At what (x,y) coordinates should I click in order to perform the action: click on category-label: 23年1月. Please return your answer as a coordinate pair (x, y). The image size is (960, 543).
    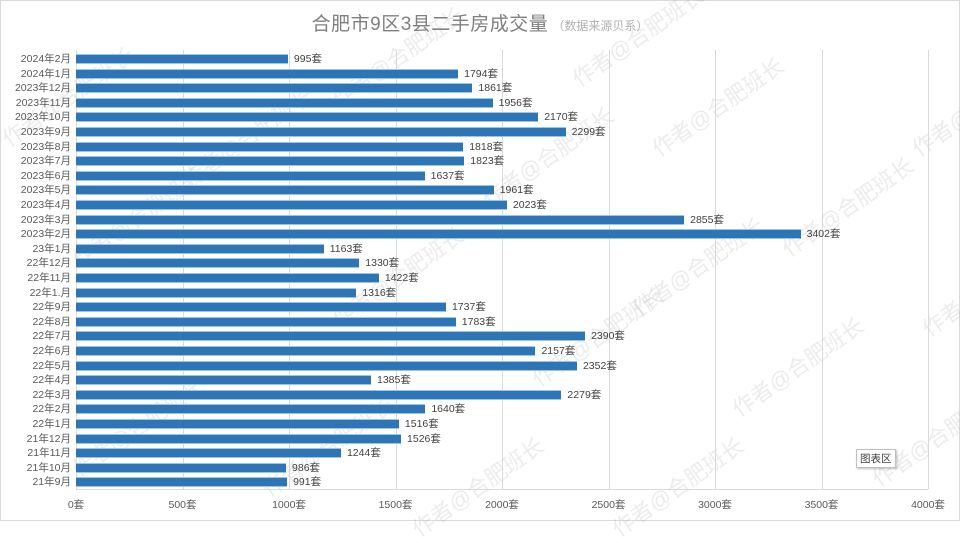
    Looking at the image, I should click on (51, 248).